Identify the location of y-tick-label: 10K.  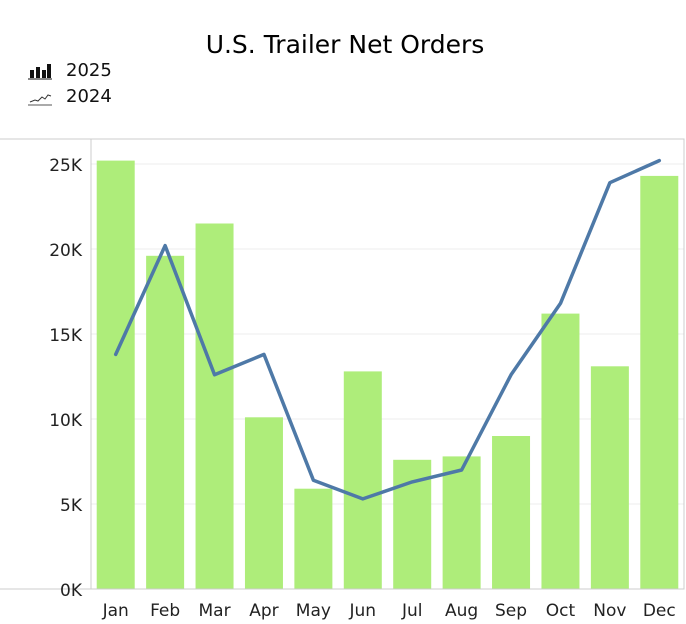
(66, 421).